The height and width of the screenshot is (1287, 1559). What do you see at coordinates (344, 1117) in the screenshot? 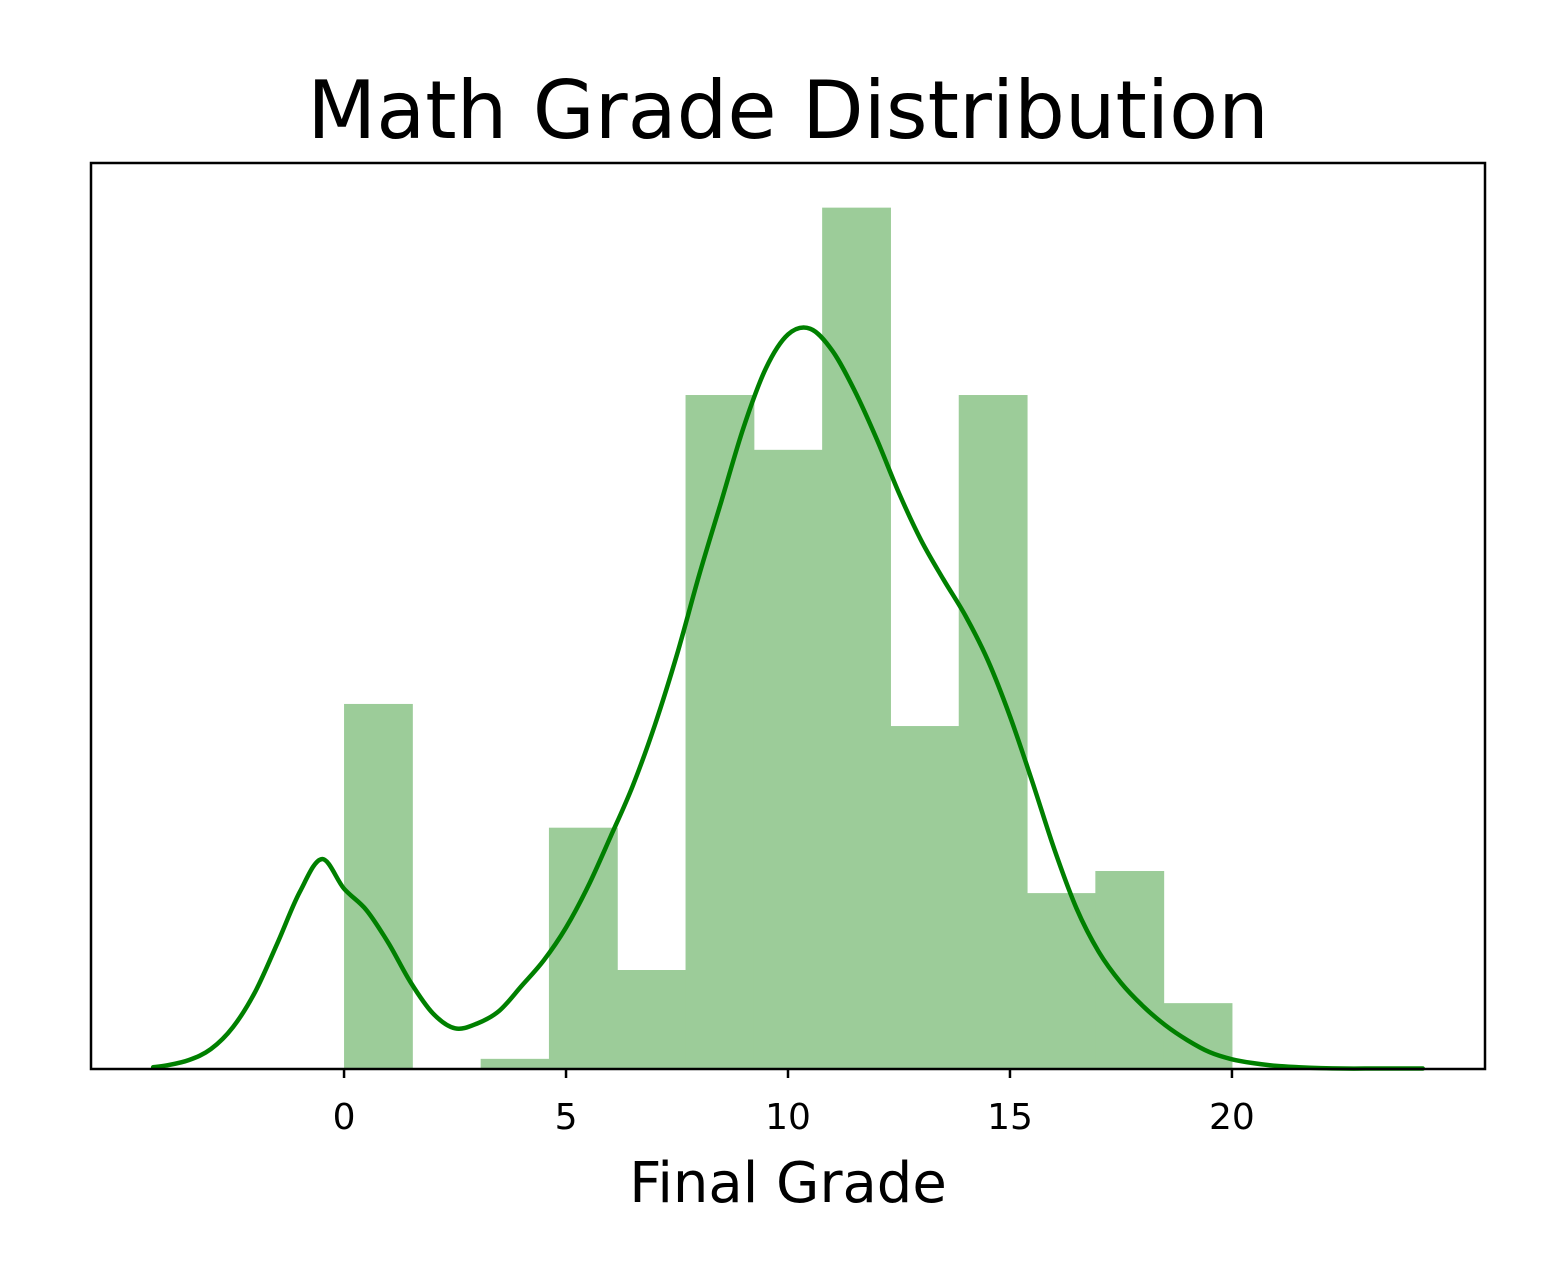
I see `x-tick-label: 0` at bounding box center [344, 1117].